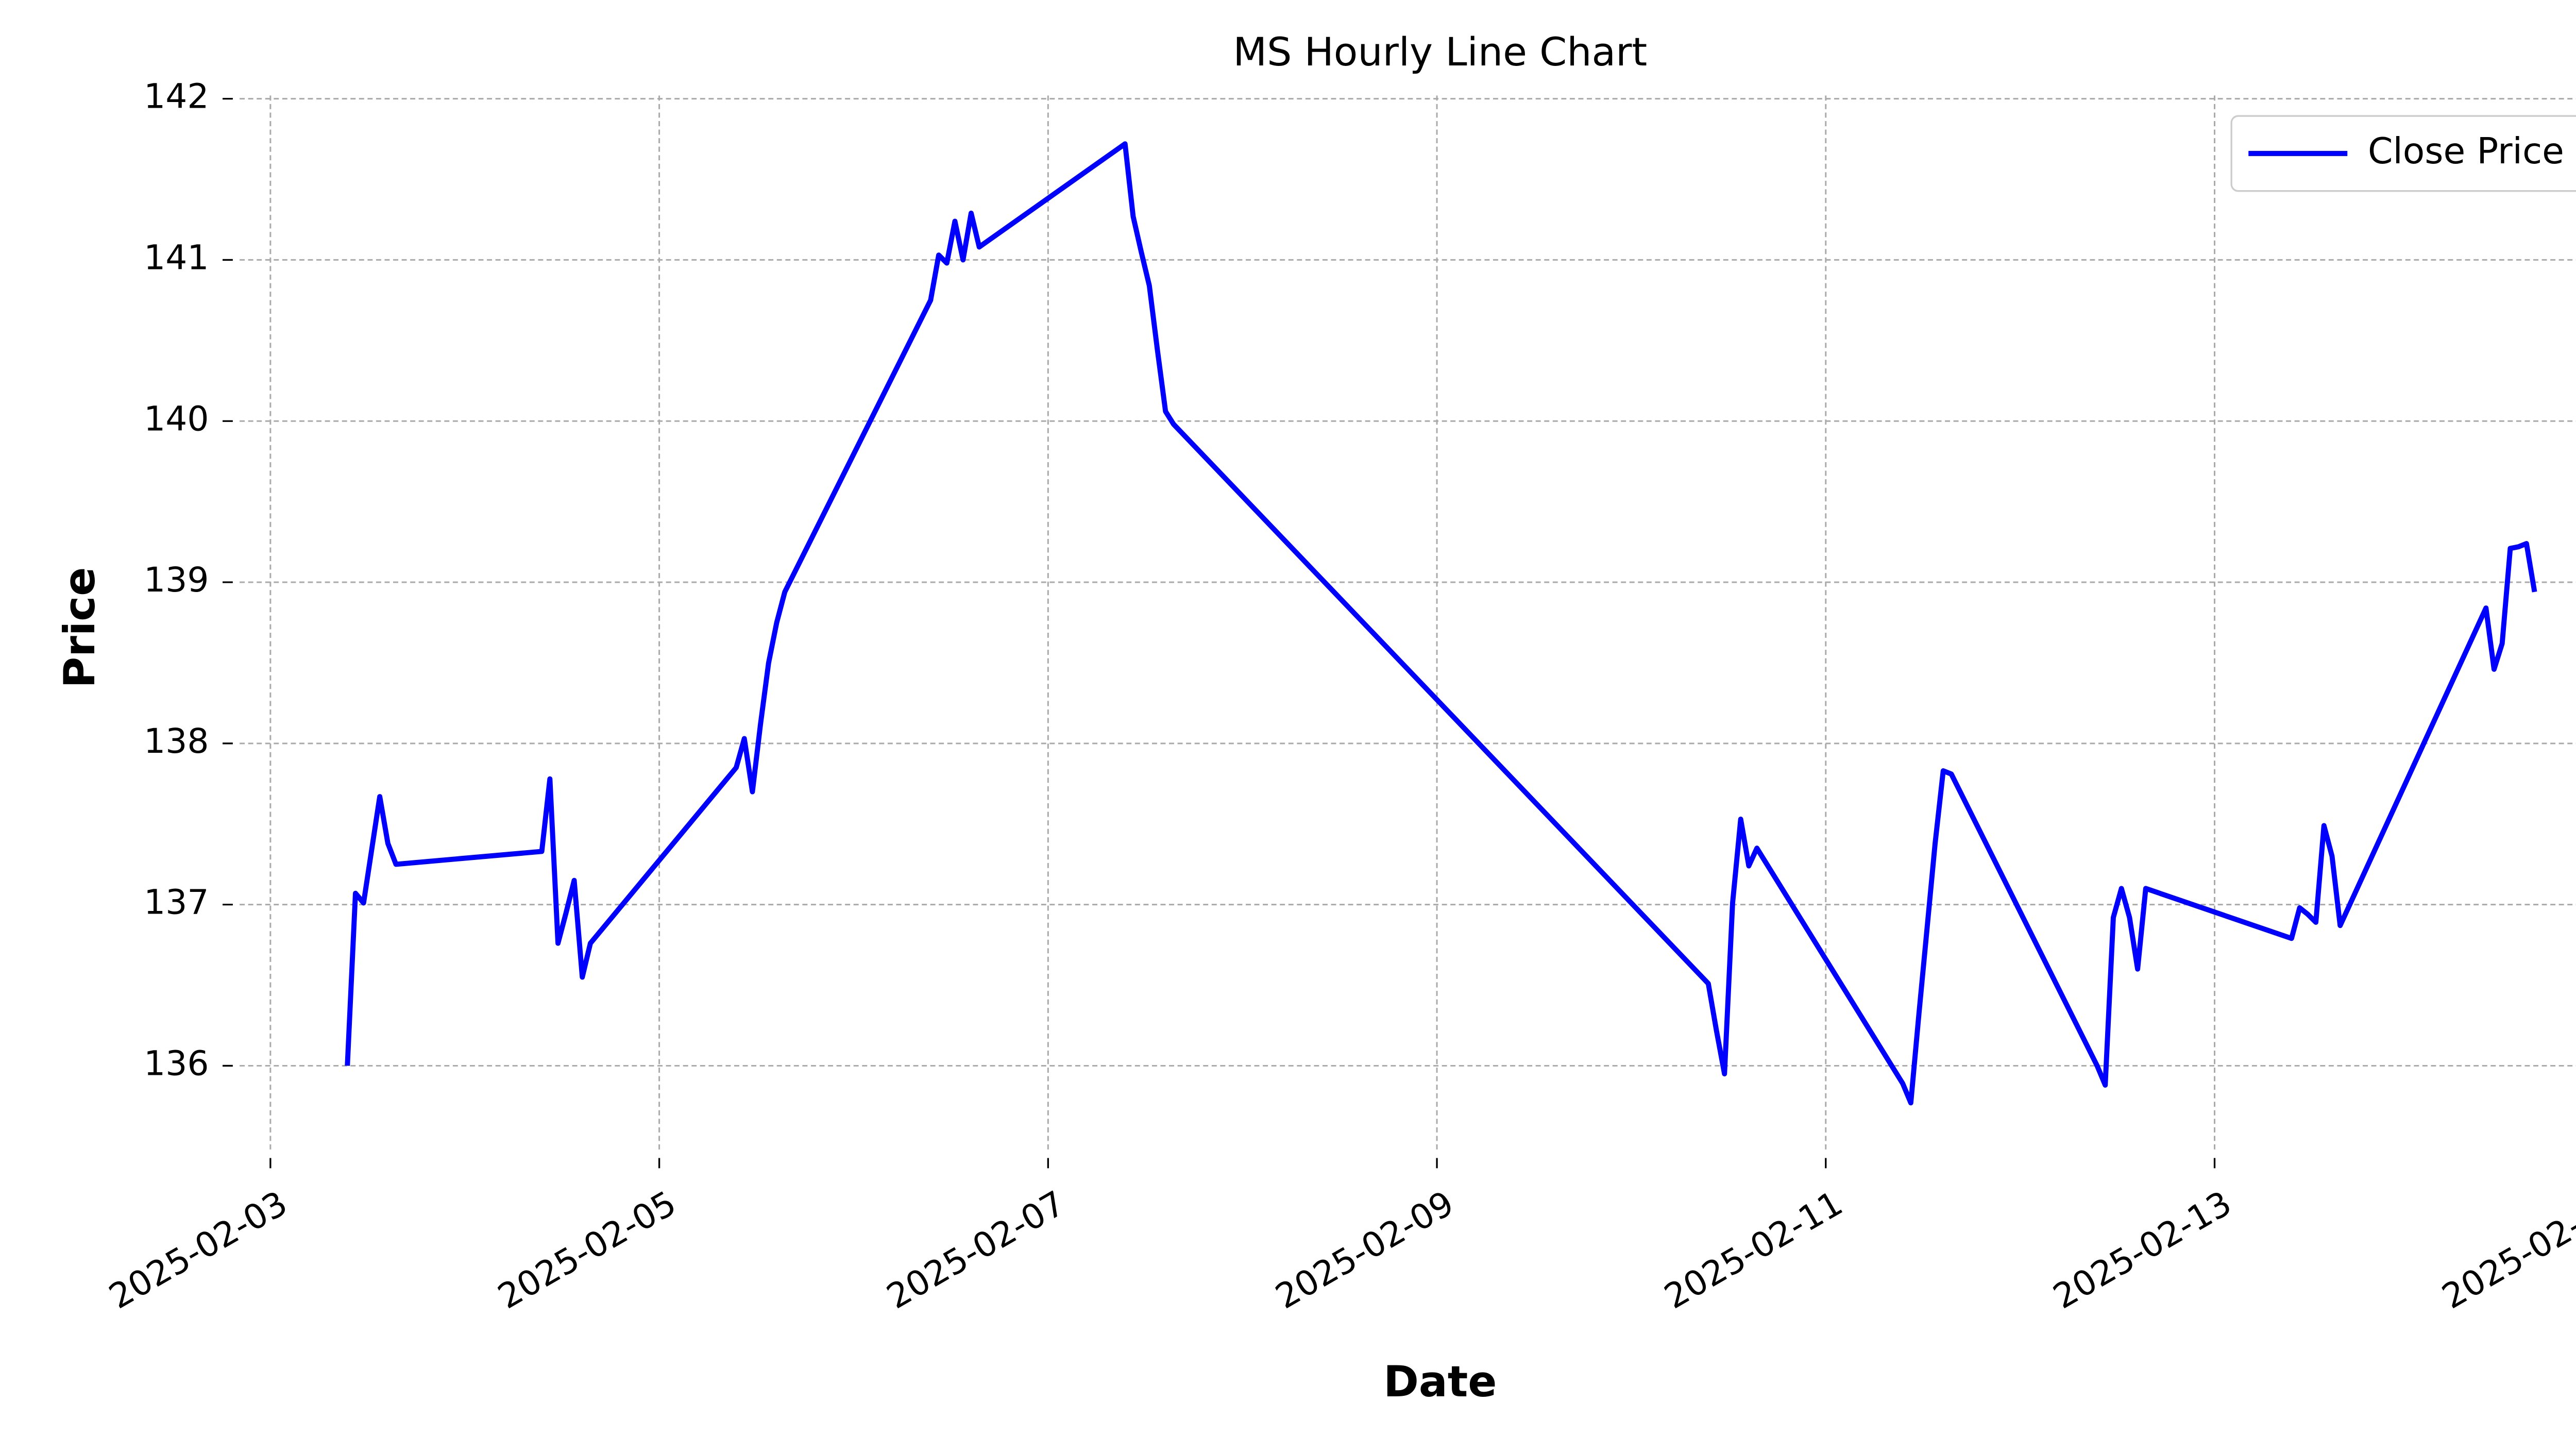 Image resolution: width=2576 pixels, height=1436 pixels. Describe the element at coordinates (587, 1250) in the screenshot. I see `x-tick-label: 2025-02-05` at that location.